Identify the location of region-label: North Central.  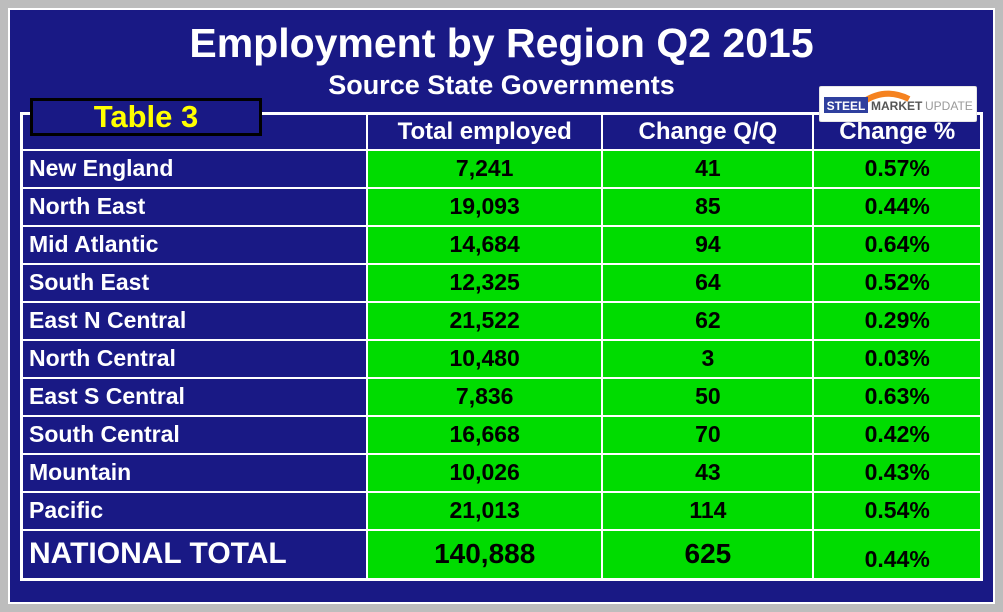
(194, 358).